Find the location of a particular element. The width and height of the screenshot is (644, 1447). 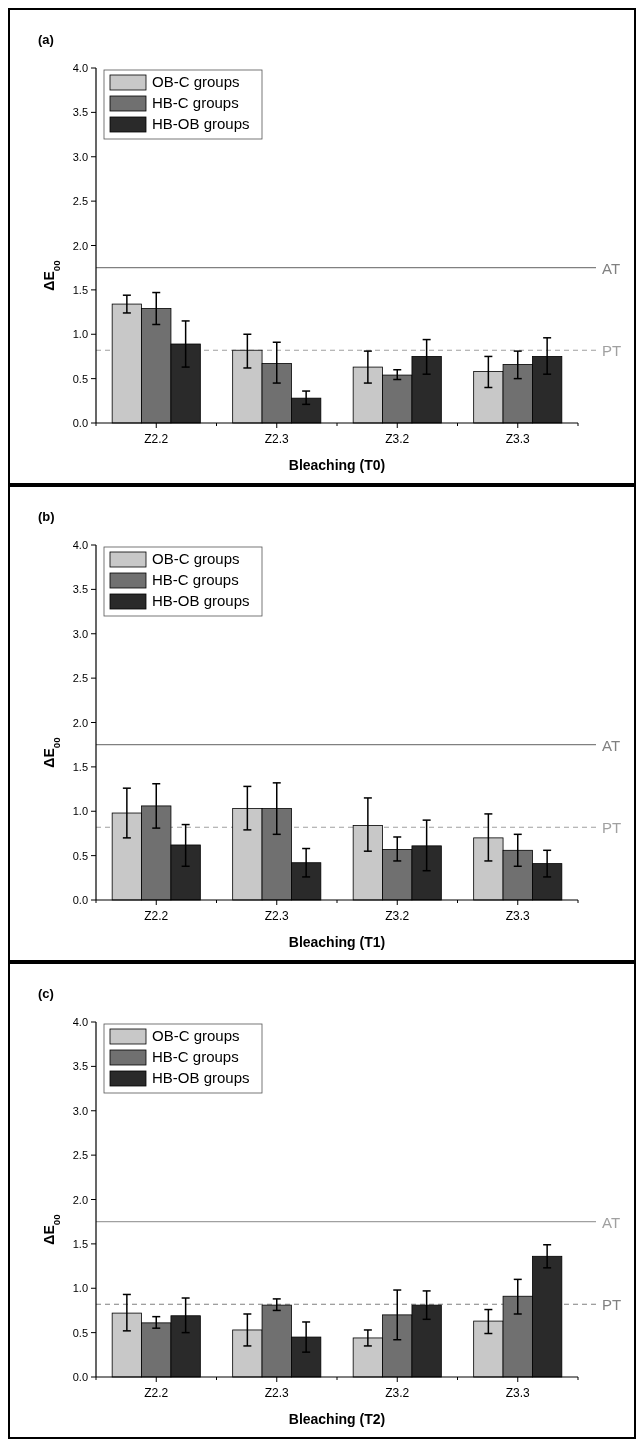

chart-title: (c) is located at coordinates (46, 993).